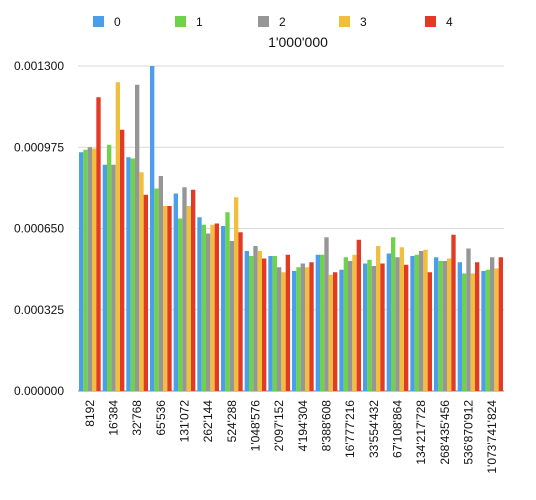  What do you see at coordinates (169, 298) in the screenshot?
I see `bar-4-65'536` at bounding box center [169, 298].